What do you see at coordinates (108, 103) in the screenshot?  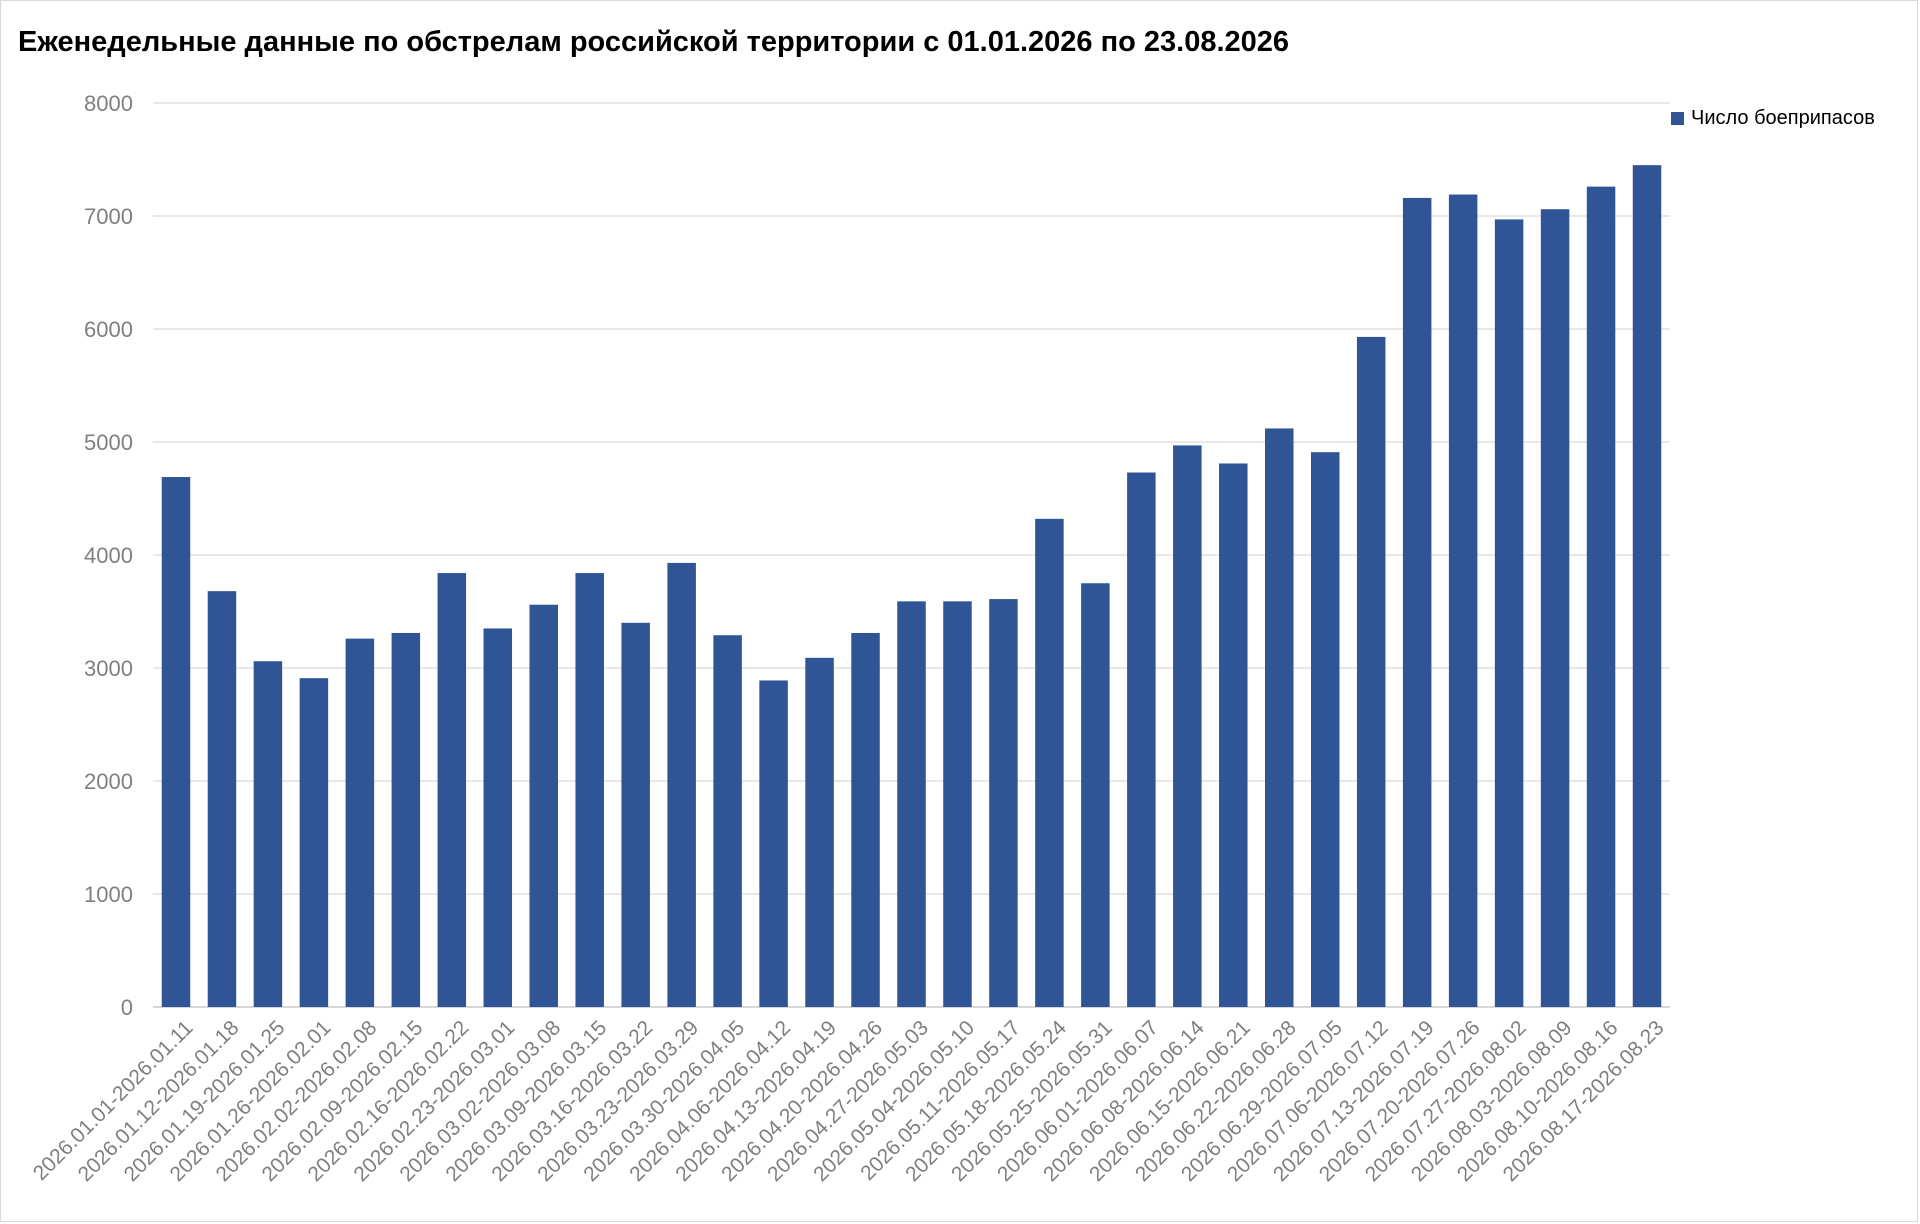 I see `y-tick-label: 8000` at bounding box center [108, 103].